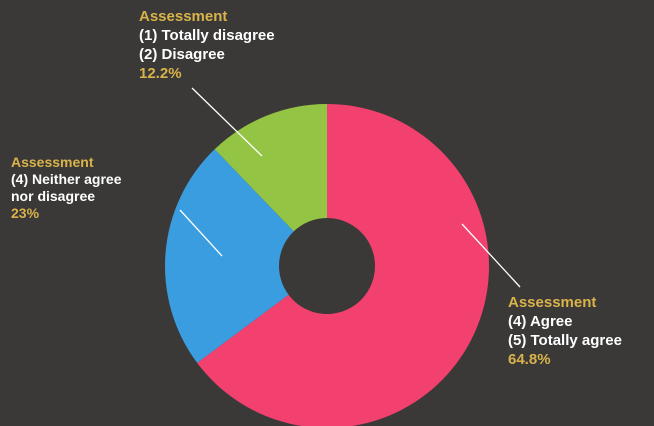 This screenshot has width=654, height=426. What do you see at coordinates (66, 179) in the screenshot?
I see `slice-label-line: (4) Neither agree` at bounding box center [66, 179].